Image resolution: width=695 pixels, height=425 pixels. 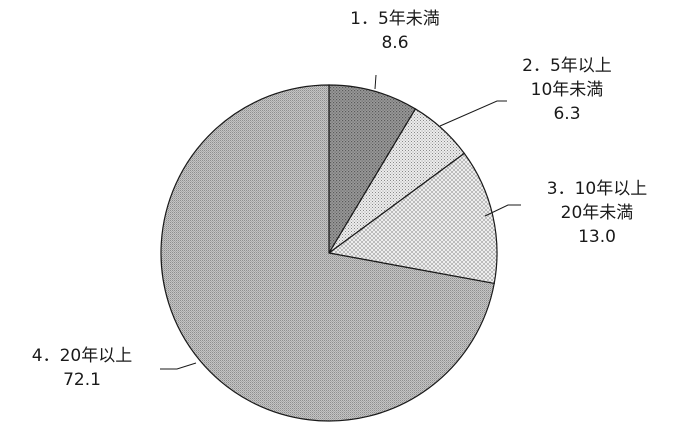 What do you see at coordinates (82, 356) in the screenshot?
I see `slice-name-4: 4．20年以上` at bounding box center [82, 356].